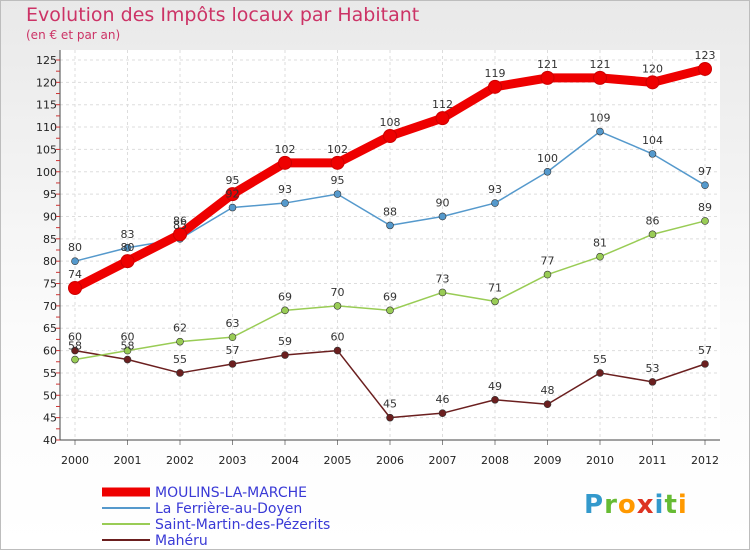 This screenshot has height=550, width=750. What do you see at coordinates (75, 274) in the screenshot?
I see `data-label: 74` at bounding box center [75, 274].